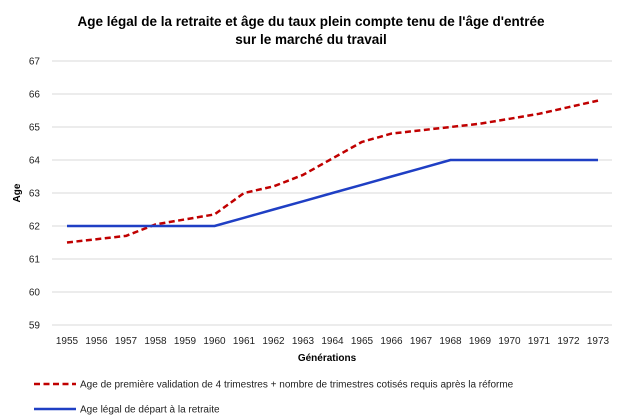 This screenshot has width=623, height=420. I want to click on y-tick-label: 62, so click(35, 227).